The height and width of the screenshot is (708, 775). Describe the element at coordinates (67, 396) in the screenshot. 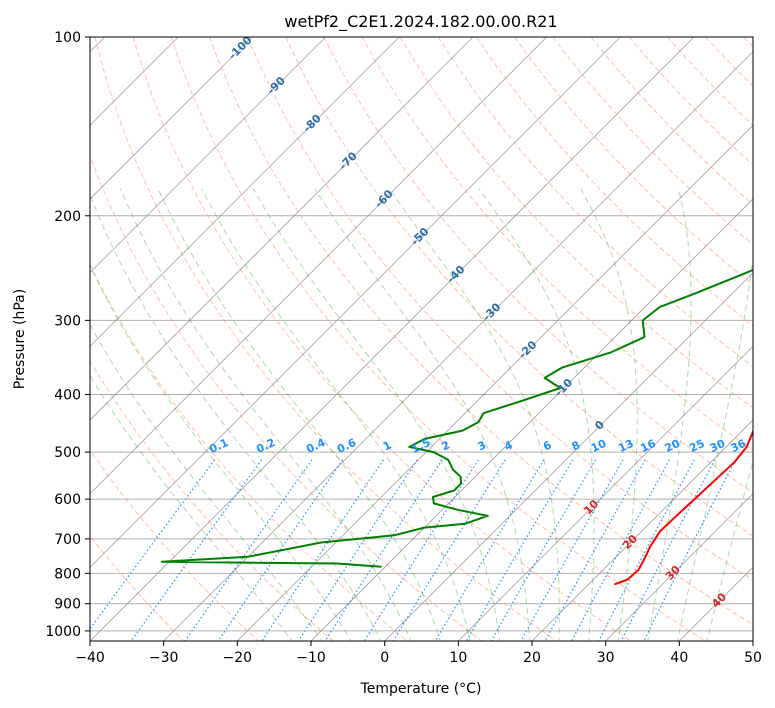

I see `y-tick-label: 400` at that location.